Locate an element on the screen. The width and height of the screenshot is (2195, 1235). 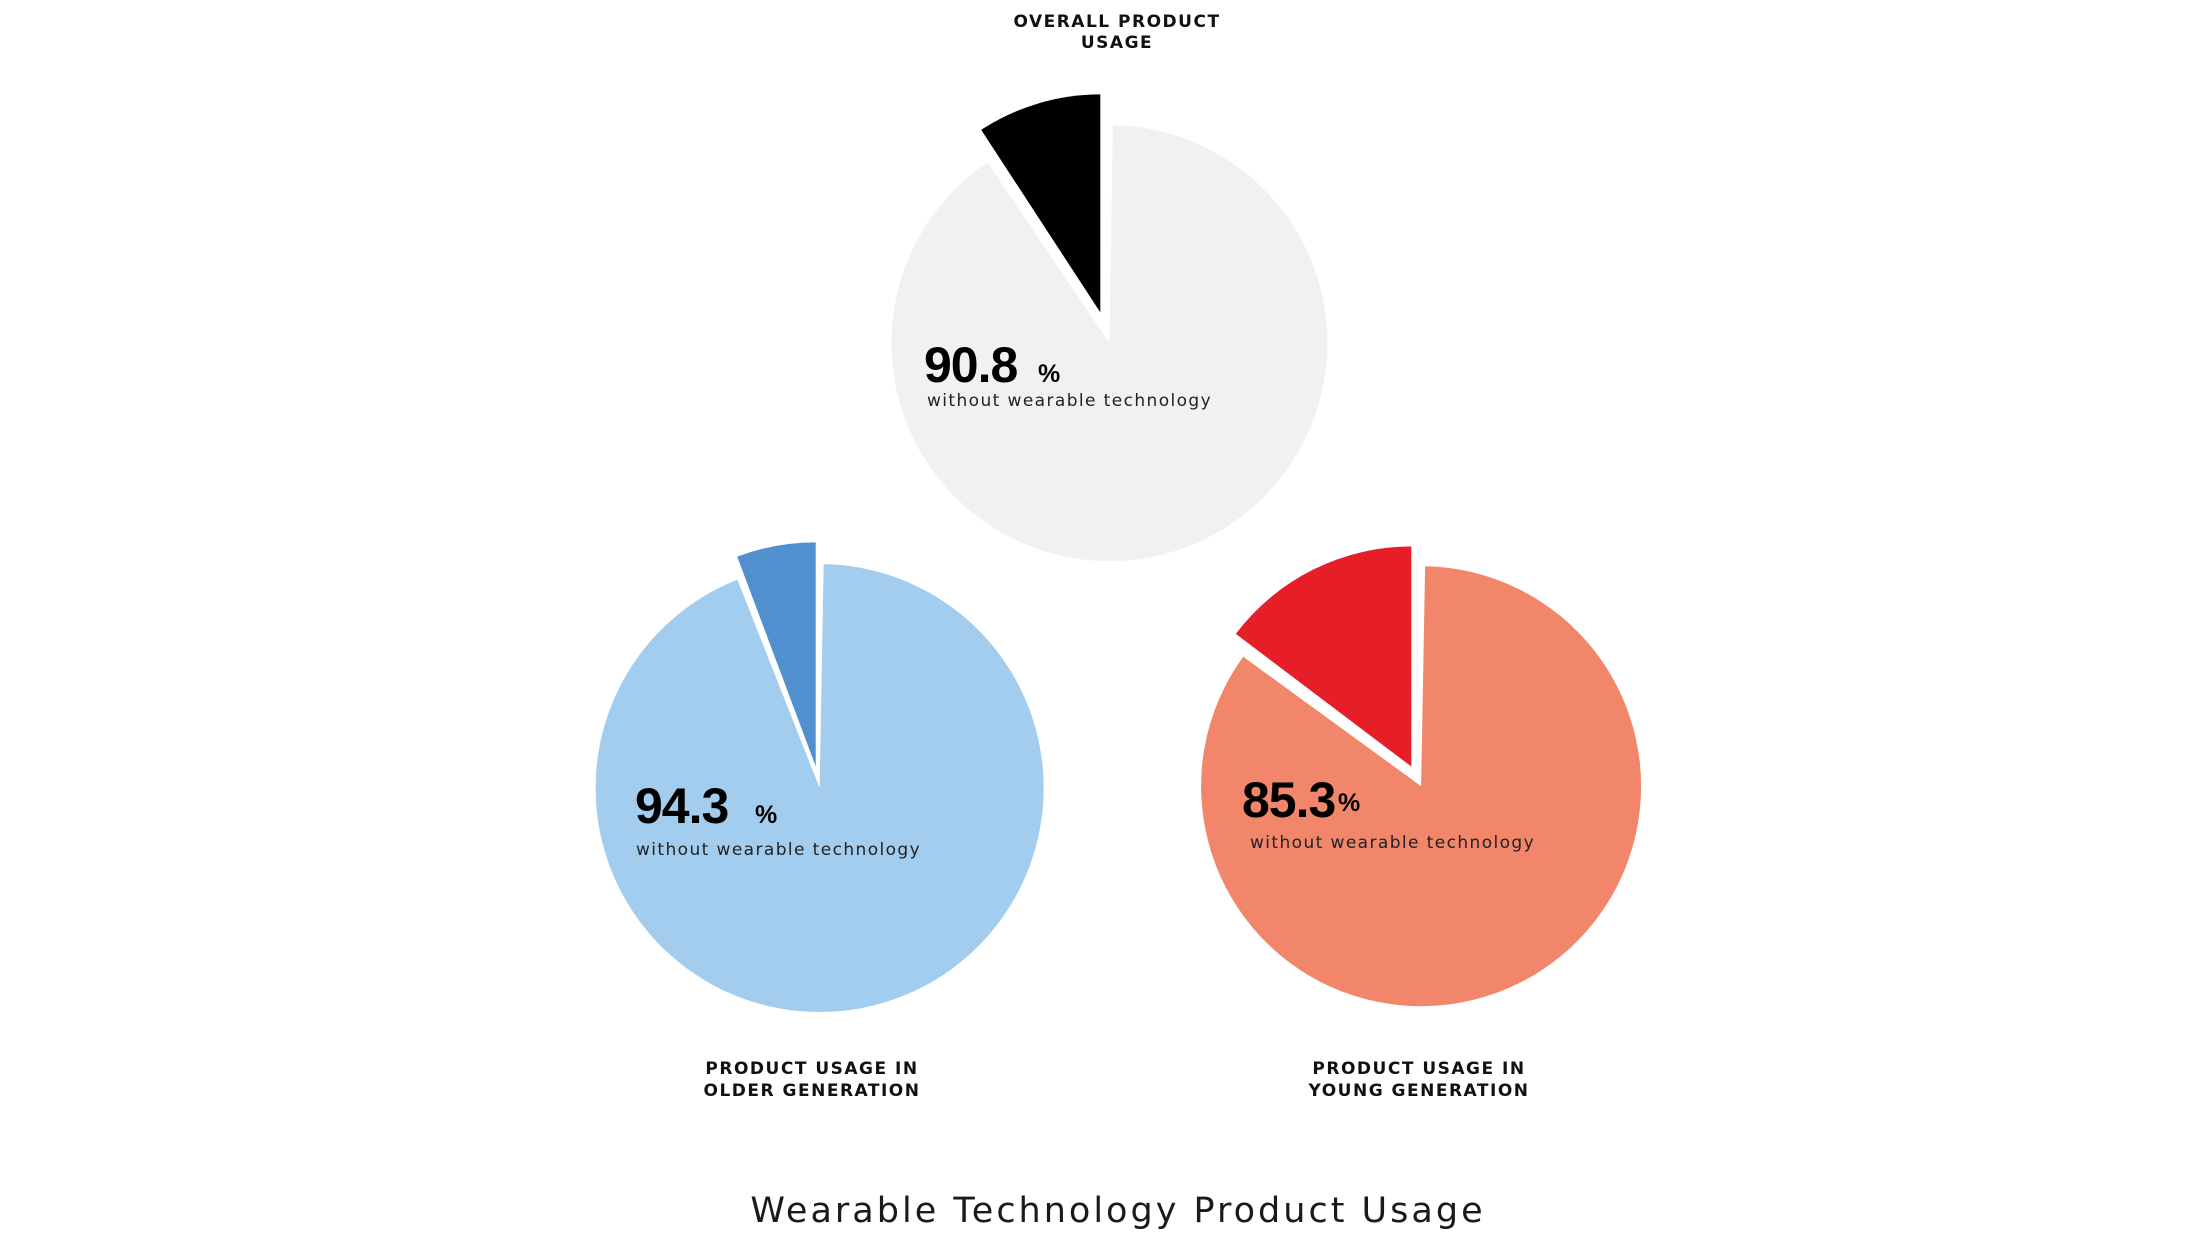
pie-older-unit-label: % is located at coordinates (766, 815).